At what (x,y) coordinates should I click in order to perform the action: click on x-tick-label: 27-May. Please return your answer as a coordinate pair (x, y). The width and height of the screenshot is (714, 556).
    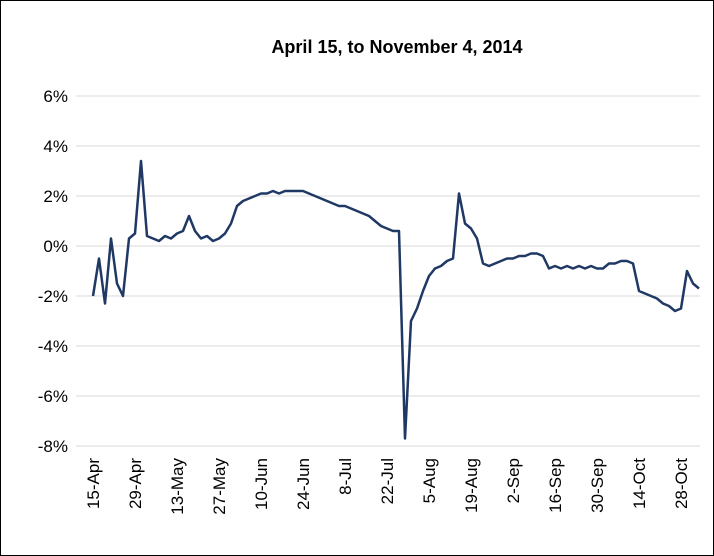
    Looking at the image, I should click on (219, 486).